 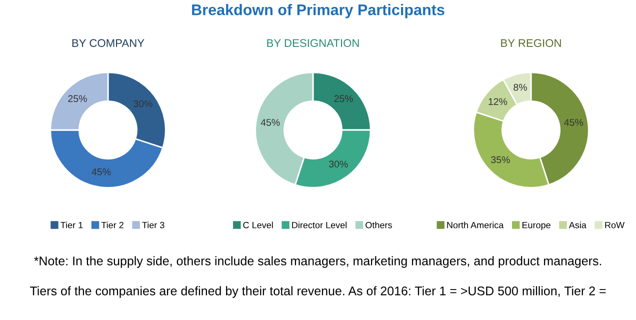 What do you see at coordinates (112, 225) in the screenshot?
I see `legend-label: Tier 2` at bounding box center [112, 225].